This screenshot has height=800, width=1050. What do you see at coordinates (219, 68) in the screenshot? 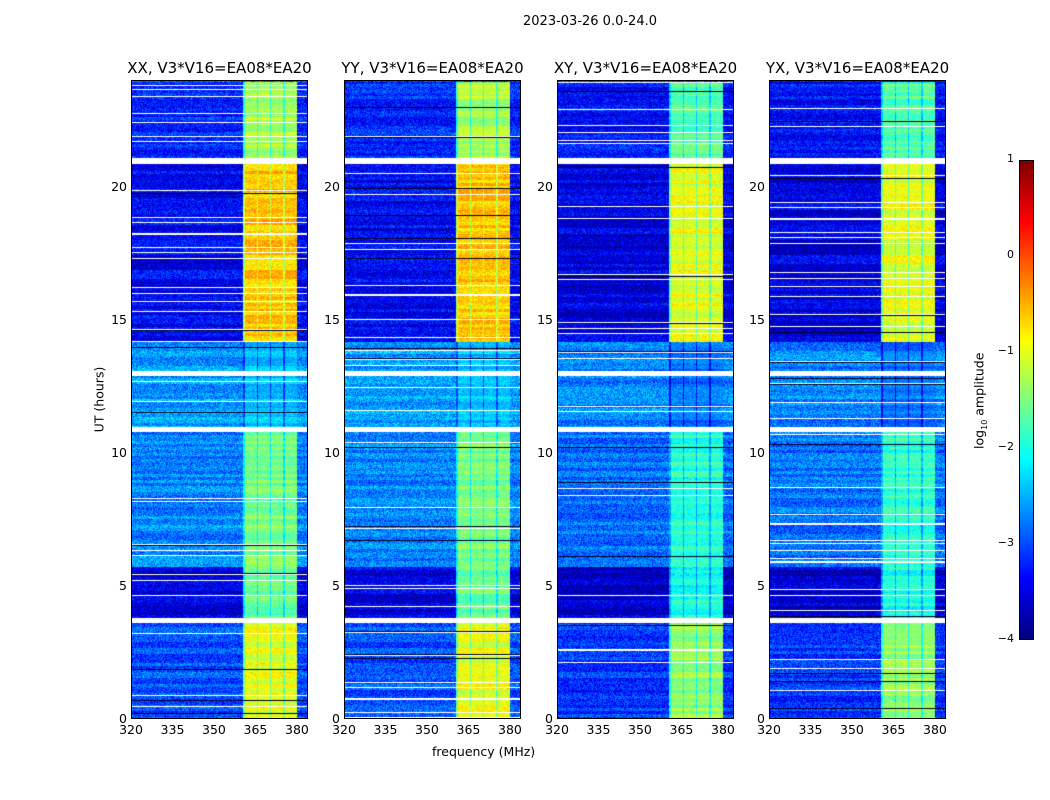
I see `panel-title: XX, V3*V16=EA08*EA20` at bounding box center [219, 68].